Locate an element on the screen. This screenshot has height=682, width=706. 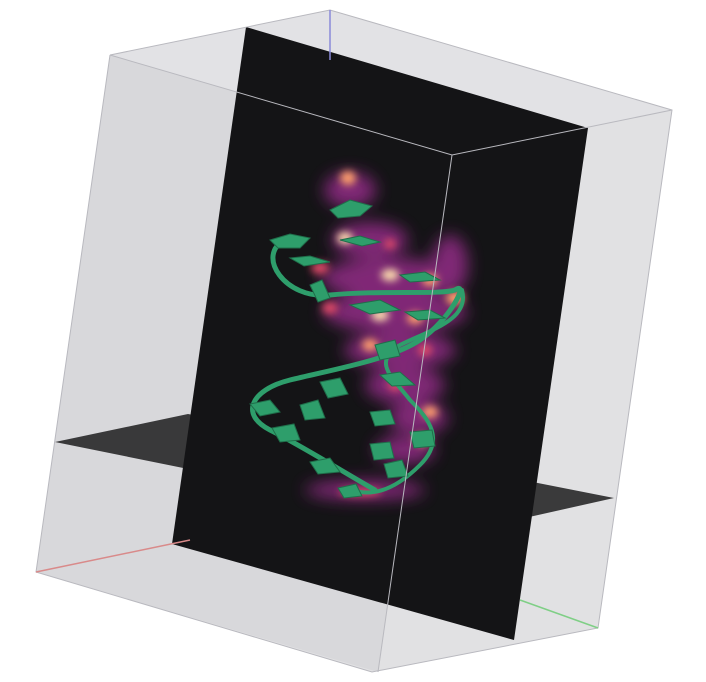
dna-helix-model is located at coordinates (358, 366).